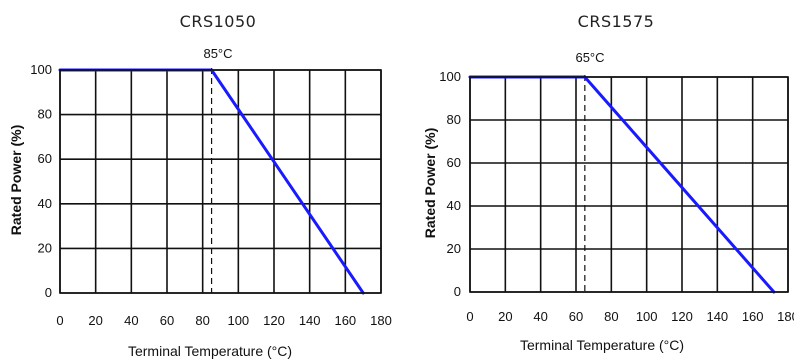 The width and height of the screenshot is (794, 360). I want to click on chart-title: CRS1050, so click(218, 21).